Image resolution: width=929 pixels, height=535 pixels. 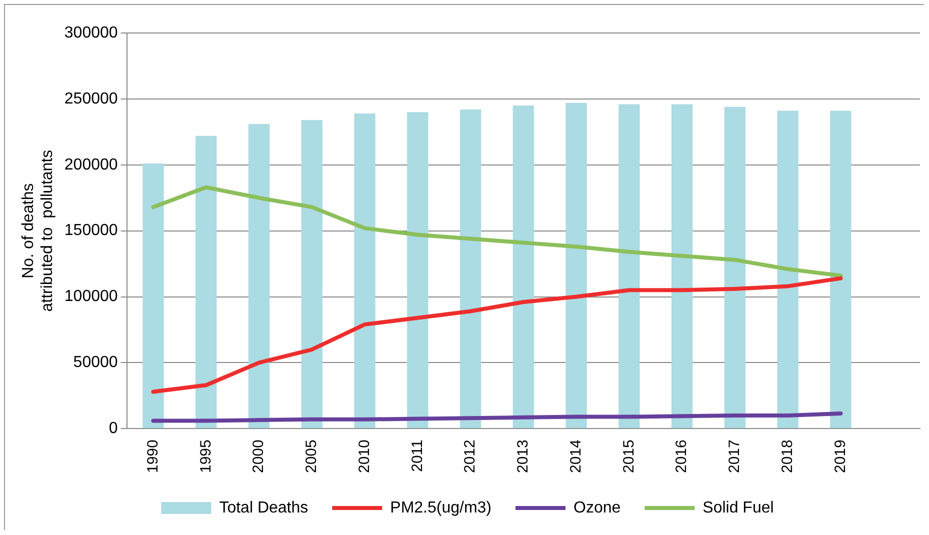 I want to click on y-tick-label: 200000, so click(x=91, y=165).